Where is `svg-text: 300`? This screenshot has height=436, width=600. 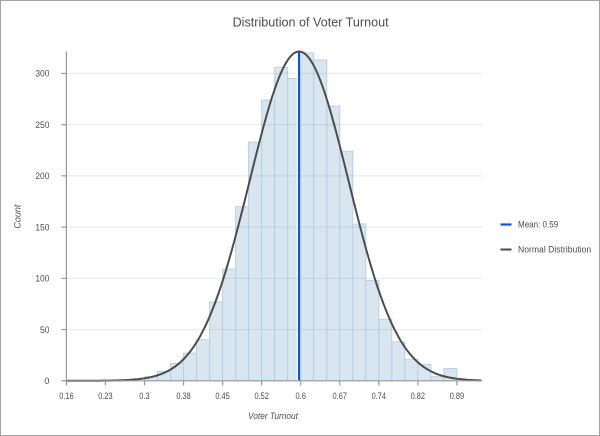 svg-text: 300 is located at coordinates (42, 74).